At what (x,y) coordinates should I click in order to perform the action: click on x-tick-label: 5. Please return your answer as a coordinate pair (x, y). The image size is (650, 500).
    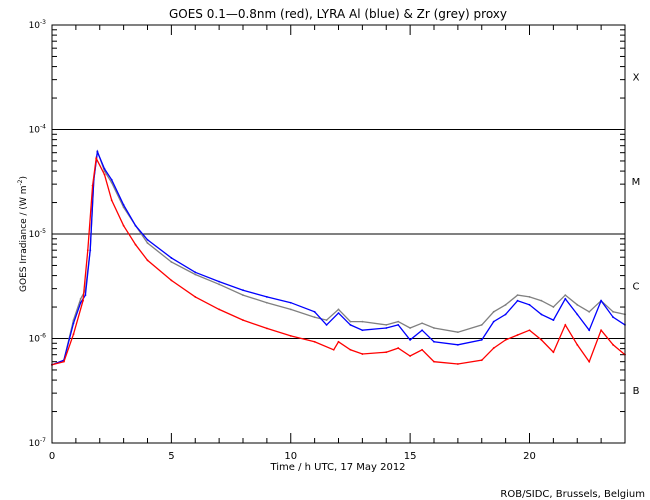
    Looking at the image, I should click on (171, 456).